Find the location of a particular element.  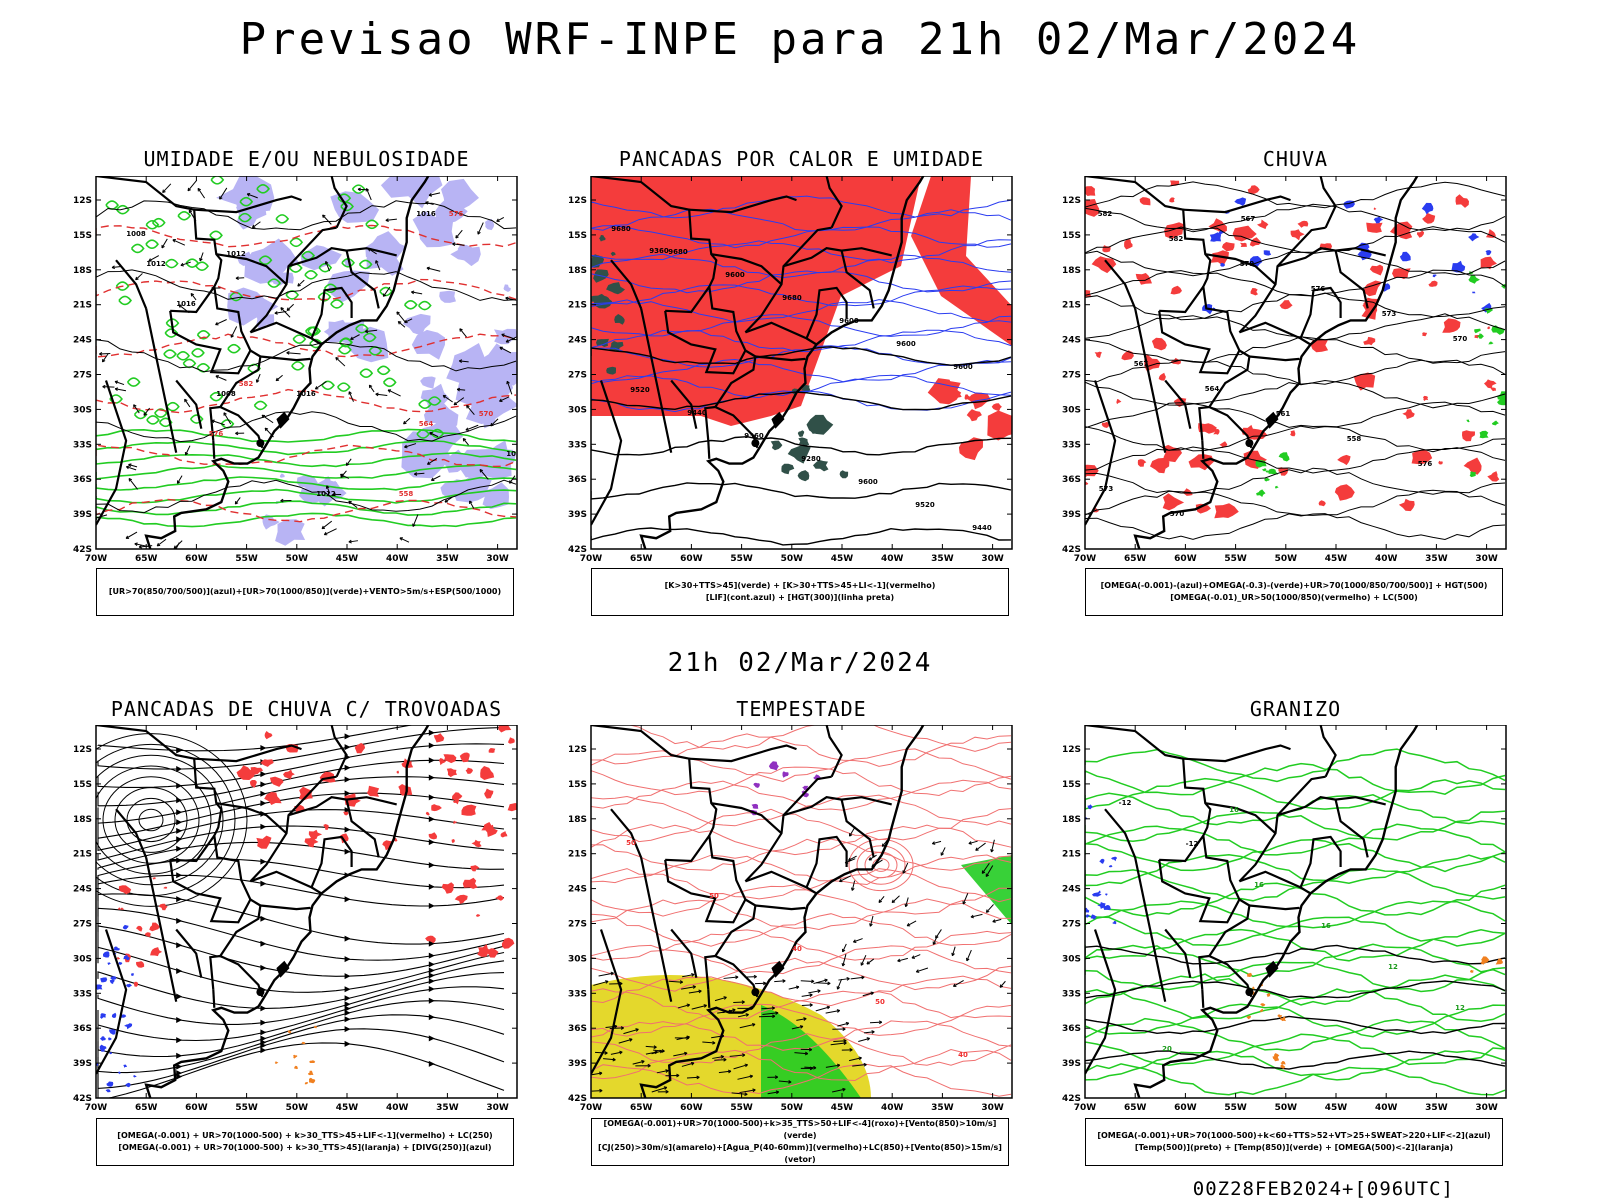

thickness-contour is located at coordinates (306, 510).